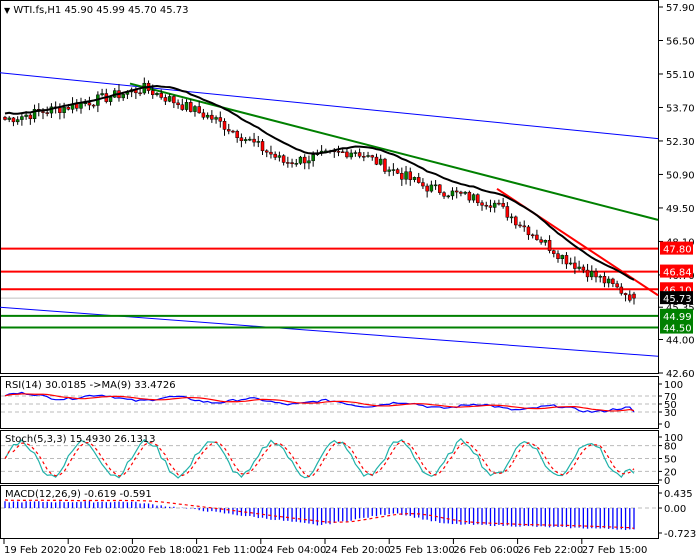  I want to click on current-price-tag, so click(676, 298).